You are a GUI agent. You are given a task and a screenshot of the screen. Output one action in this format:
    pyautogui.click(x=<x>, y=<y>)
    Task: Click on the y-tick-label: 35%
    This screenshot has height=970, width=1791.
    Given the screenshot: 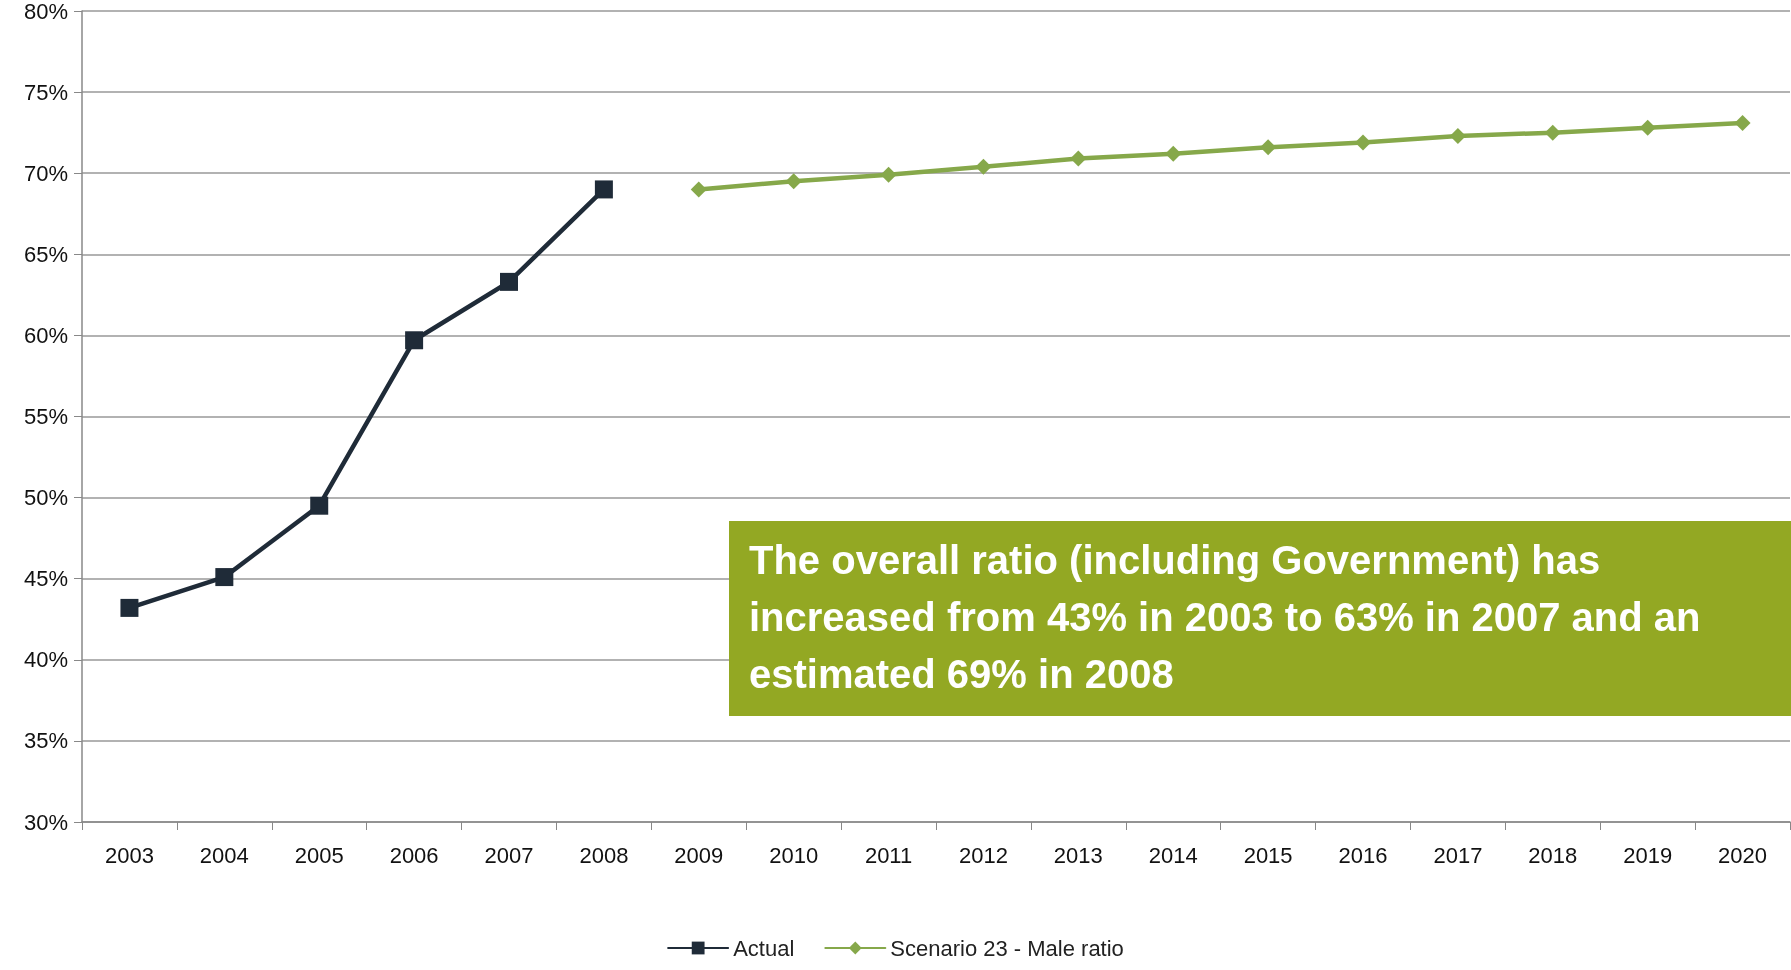 What is the action you would take?
    pyautogui.click(x=45, y=741)
    